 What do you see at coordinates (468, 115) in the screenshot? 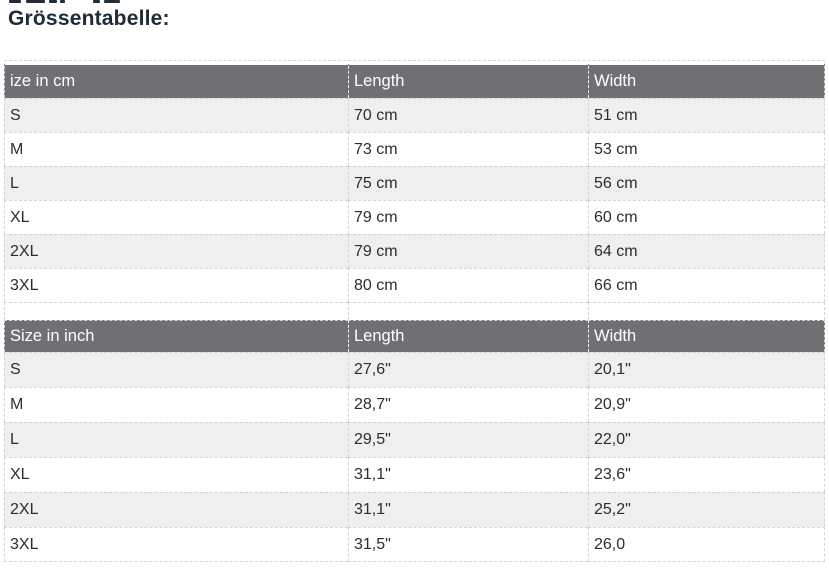
I see `length-cell: 70 cm` at bounding box center [468, 115].